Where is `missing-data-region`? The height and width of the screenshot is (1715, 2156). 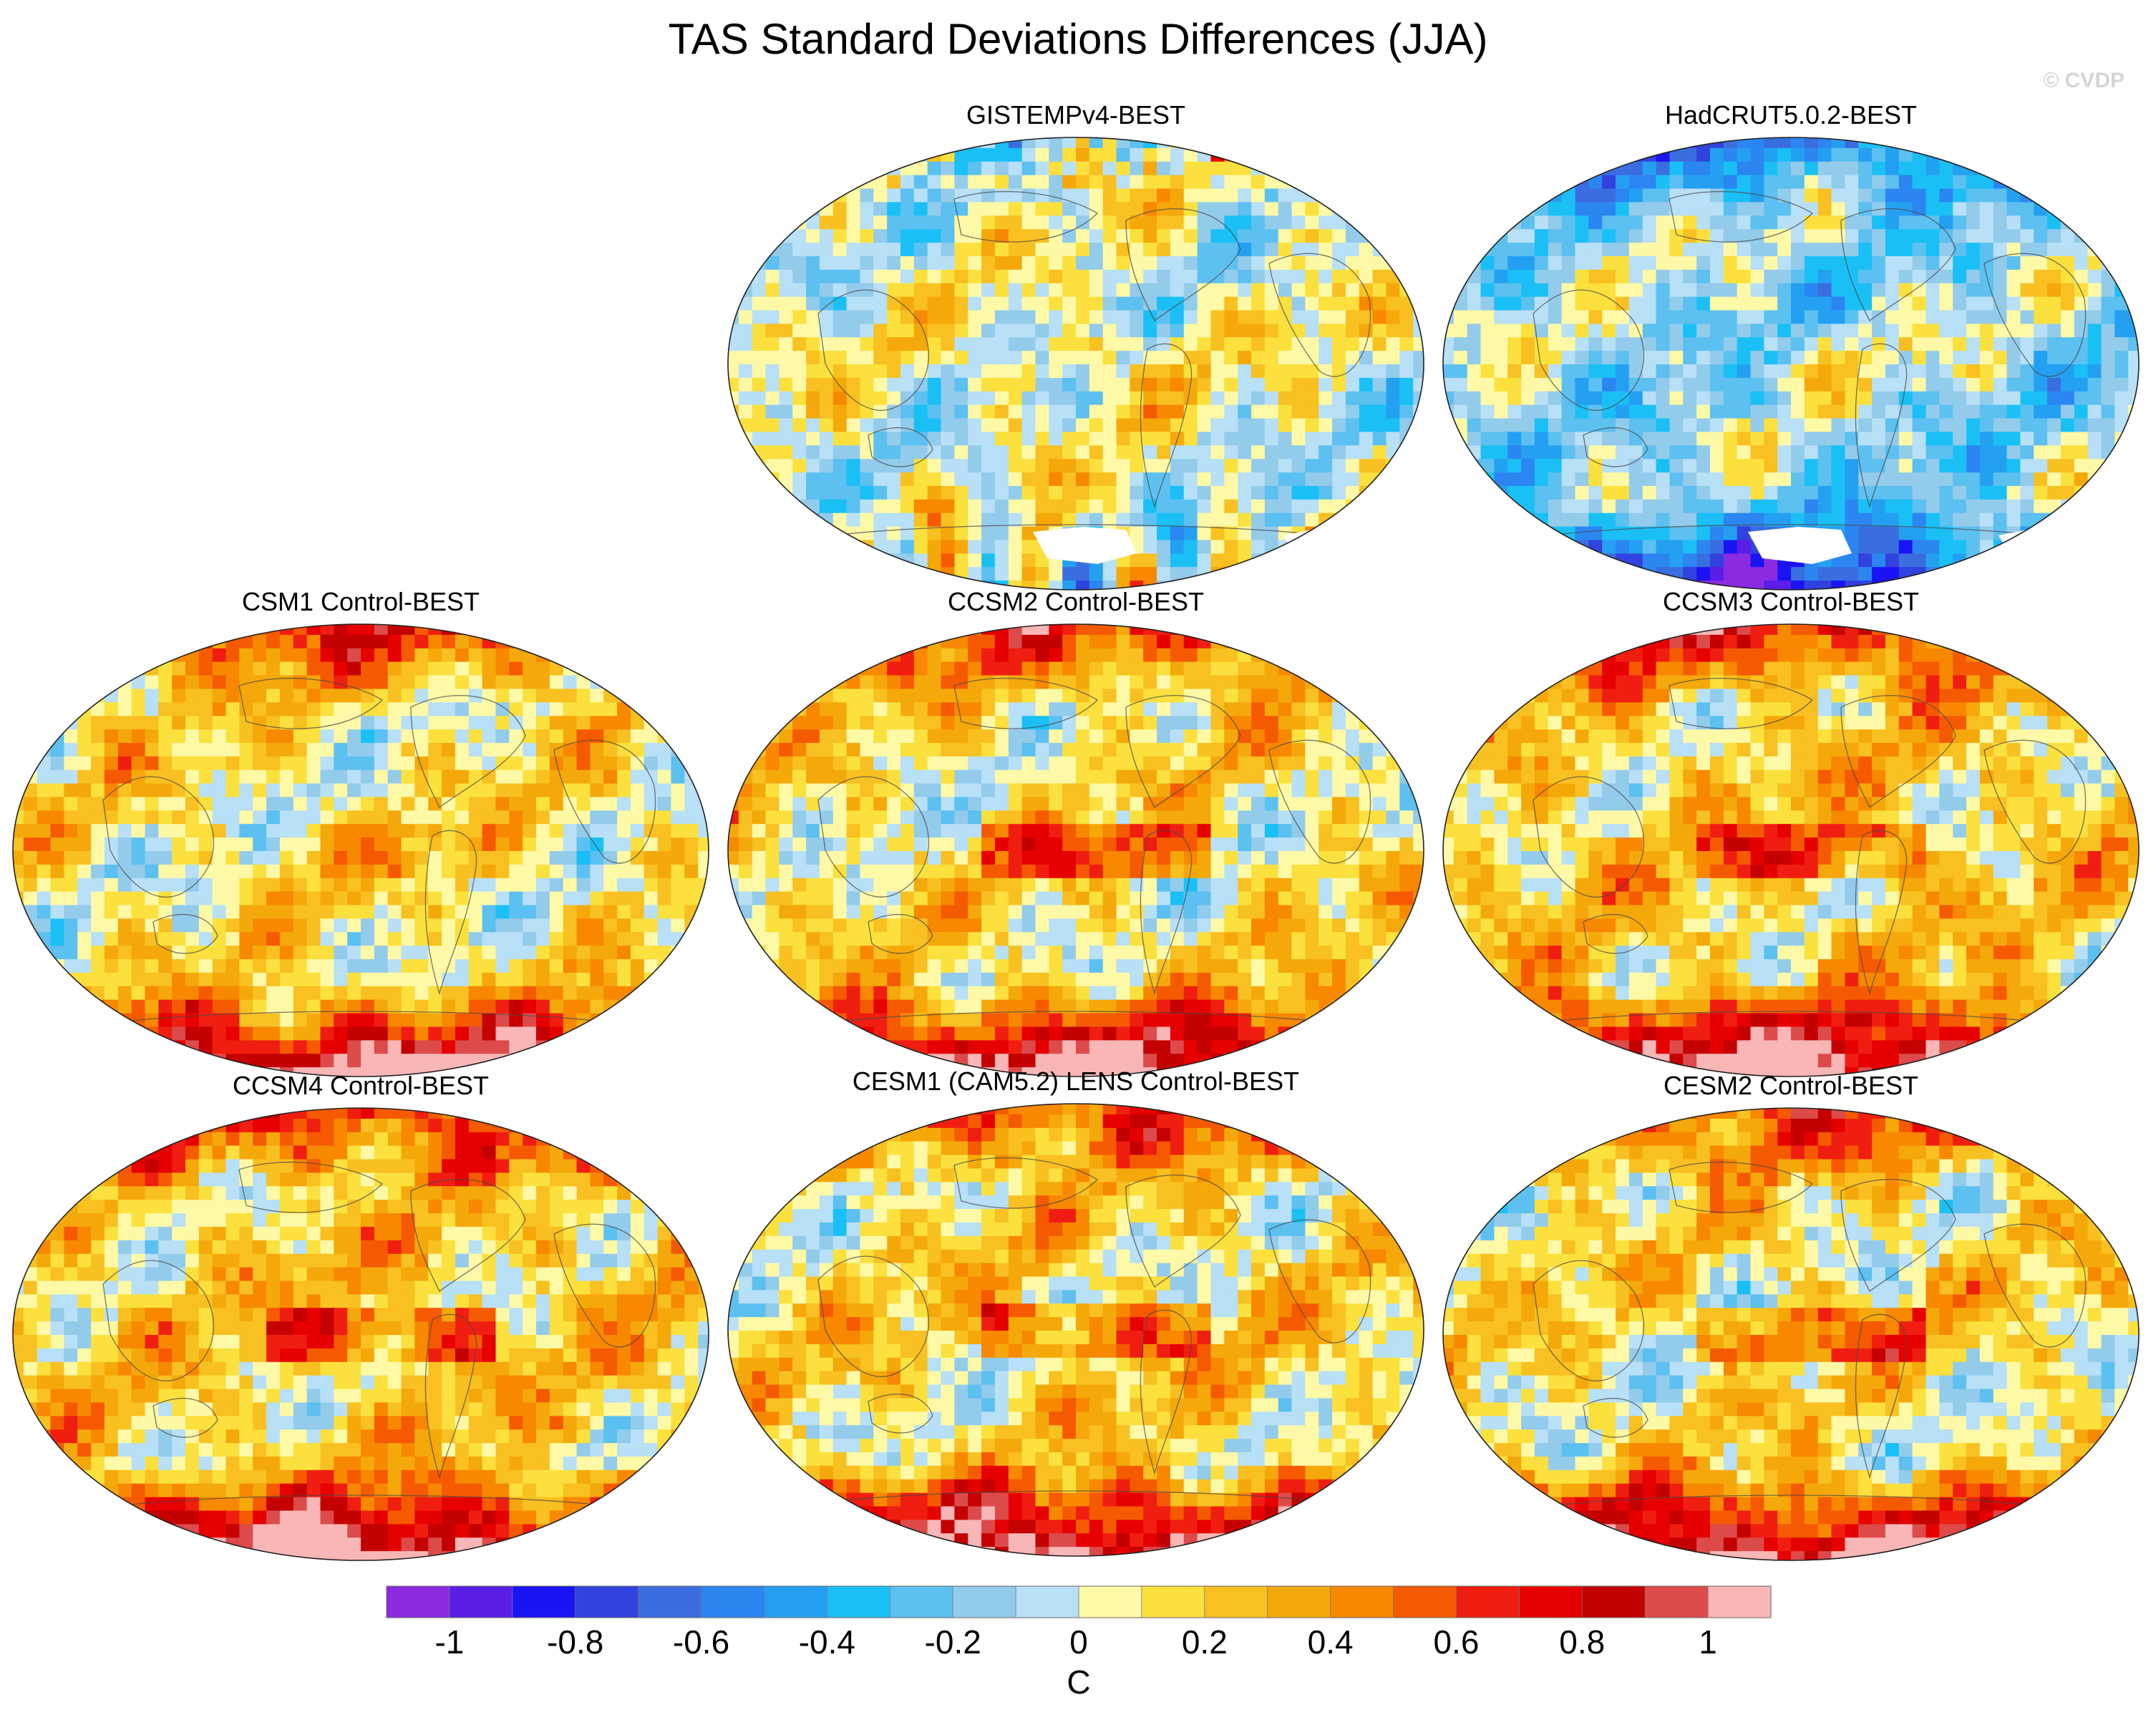
missing-data-region is located at coordinates (1800, 545).